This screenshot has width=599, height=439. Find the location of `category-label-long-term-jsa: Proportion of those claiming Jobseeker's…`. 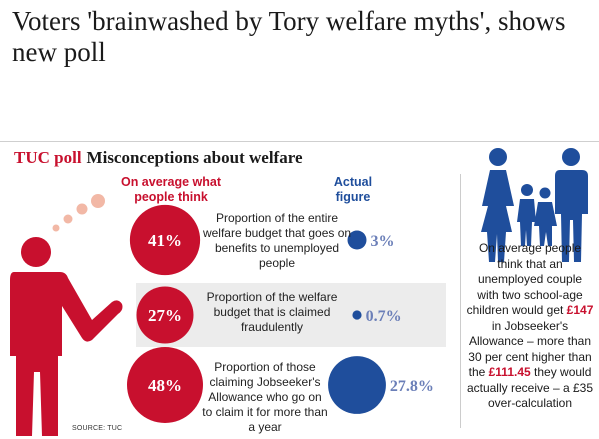

category-label-long-term-jsa: Proportion of those claiming Jobseeker's… is located at coordinates (265, 397).